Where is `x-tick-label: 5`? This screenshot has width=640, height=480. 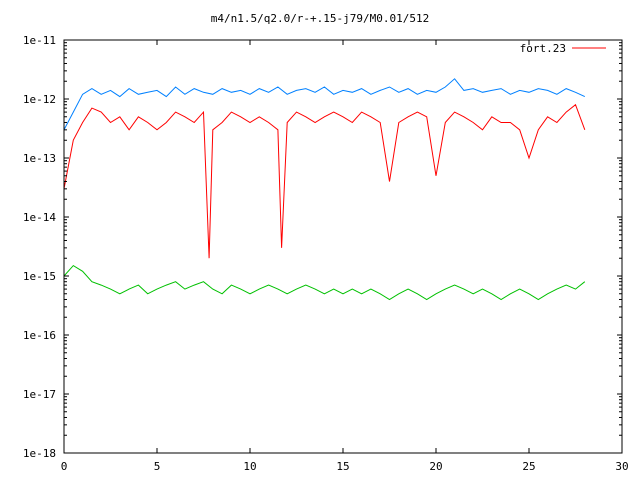
x-tick-label: 5 is located at coordinates (157, 466).